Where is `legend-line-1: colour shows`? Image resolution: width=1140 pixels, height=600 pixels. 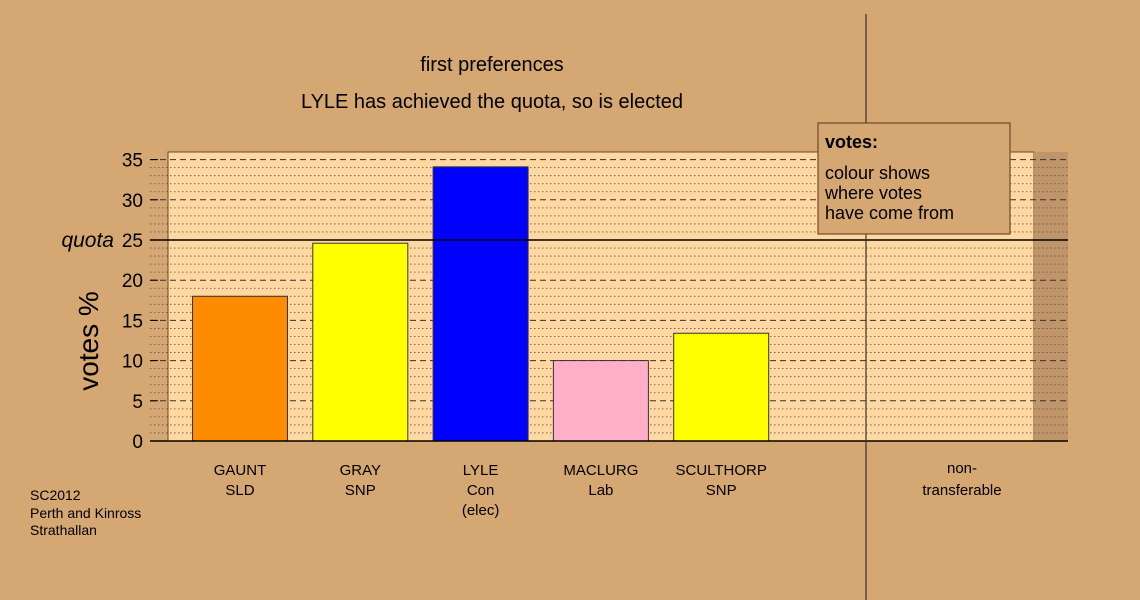
legend-line-1: colour shows is located at coordinates (877, 173).